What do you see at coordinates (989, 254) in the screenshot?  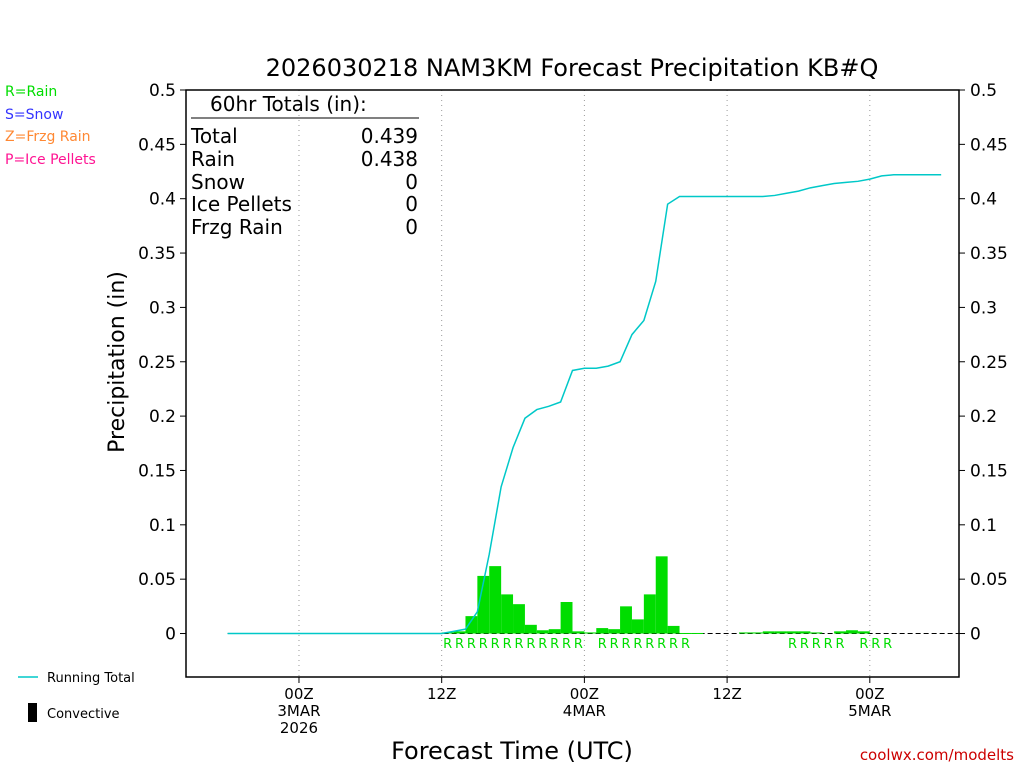 I see `y-tick-label-right: 0.35` at bounding box center [989, 254].